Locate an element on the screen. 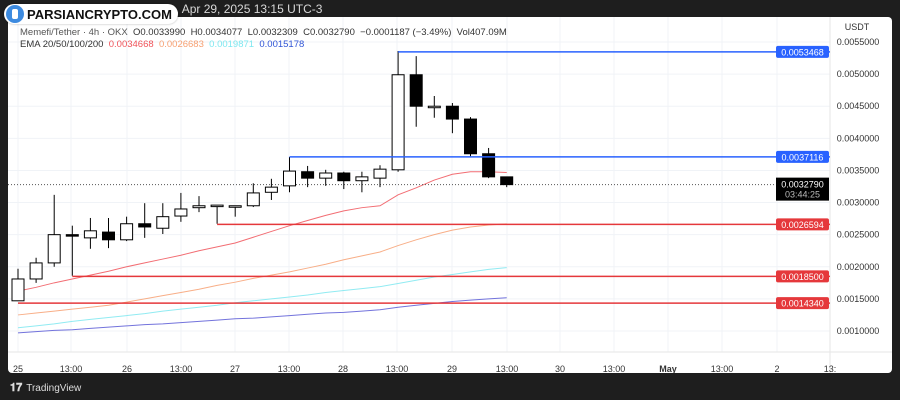 Image resolution: width=900 pixels, height=400 pixels. symbol-info: Memefi/Tether · 4h · OKX is located at coordinates (74, 32).